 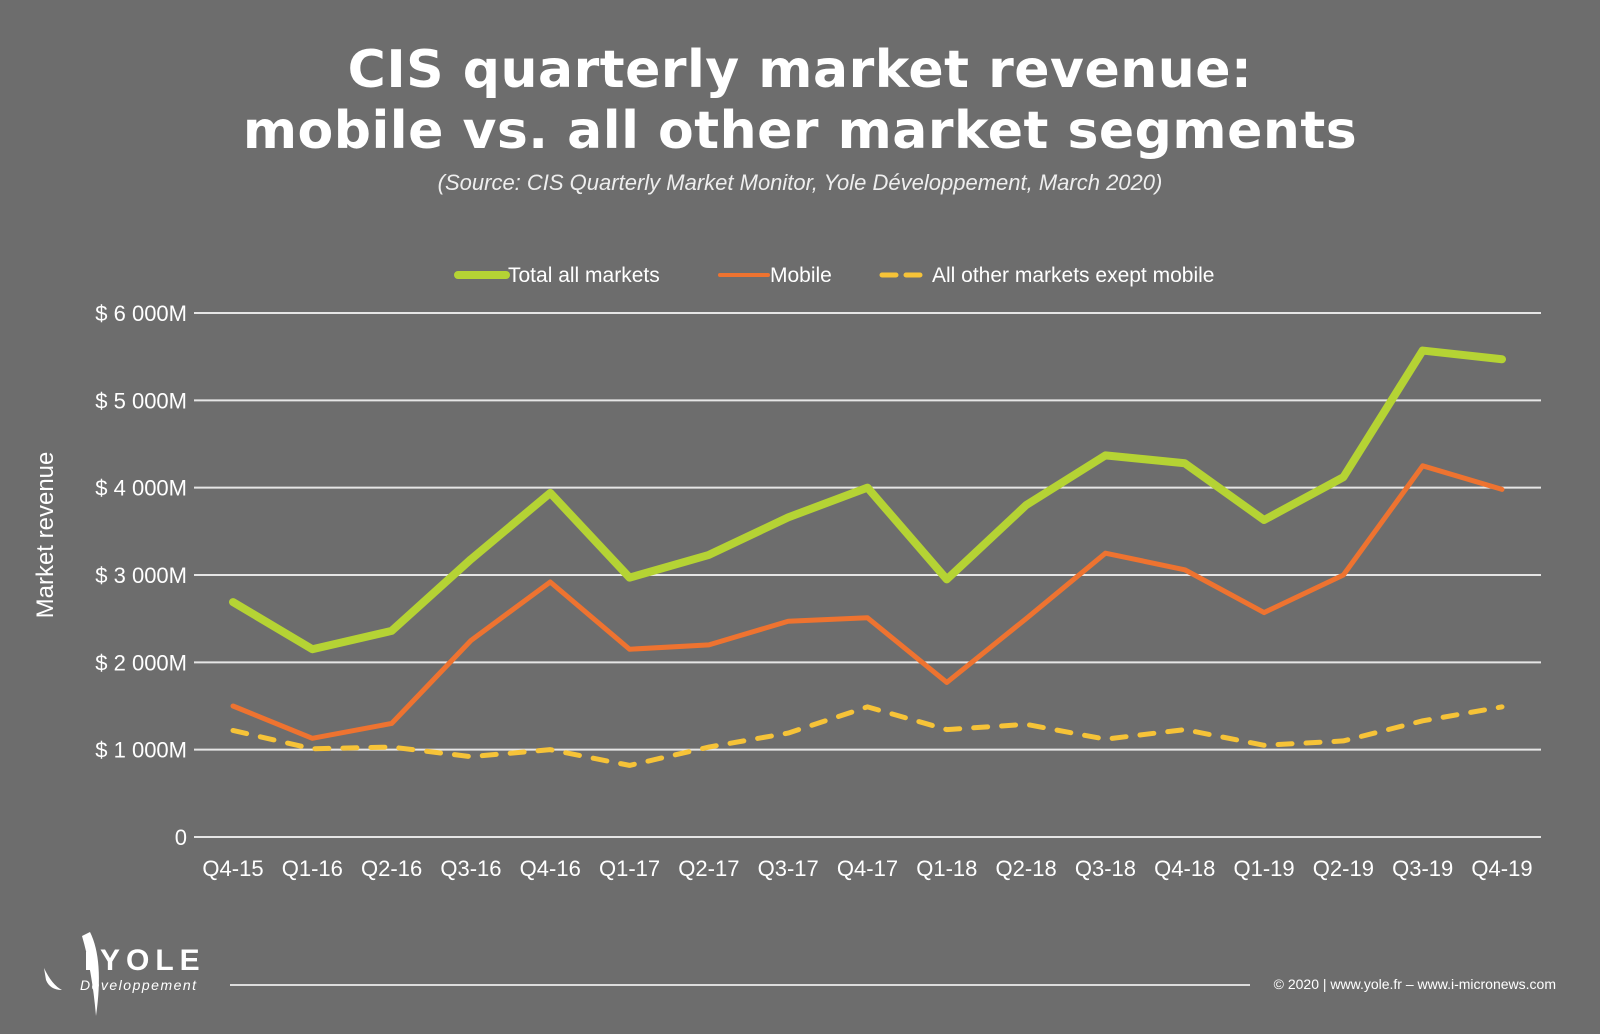 I want to click on chart-title-line1: CIS quarterly market revenue:, so click(x=800, y=70).